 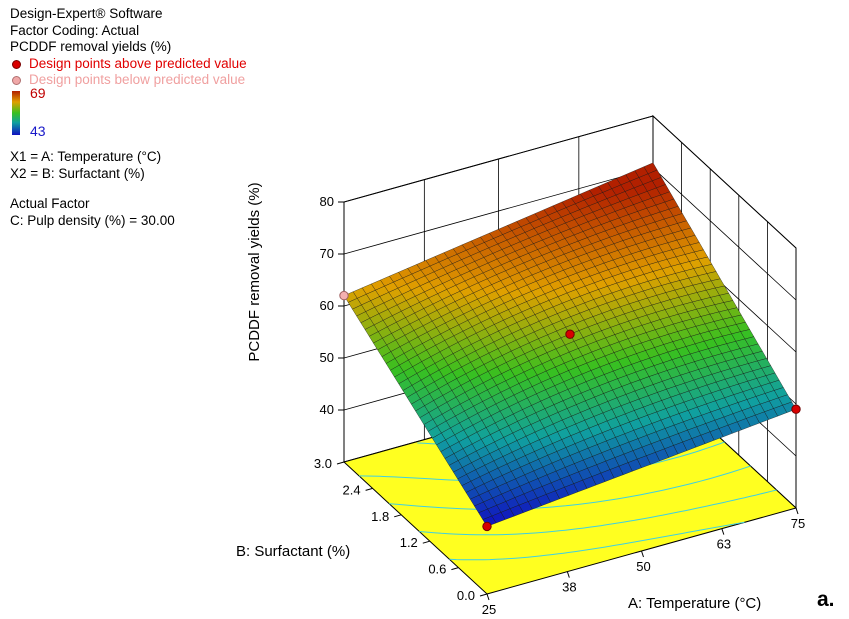 What do you see at coordinates (344, 295) in the screenshot?
I see `design-point-below` at bounding box center [344, 295].